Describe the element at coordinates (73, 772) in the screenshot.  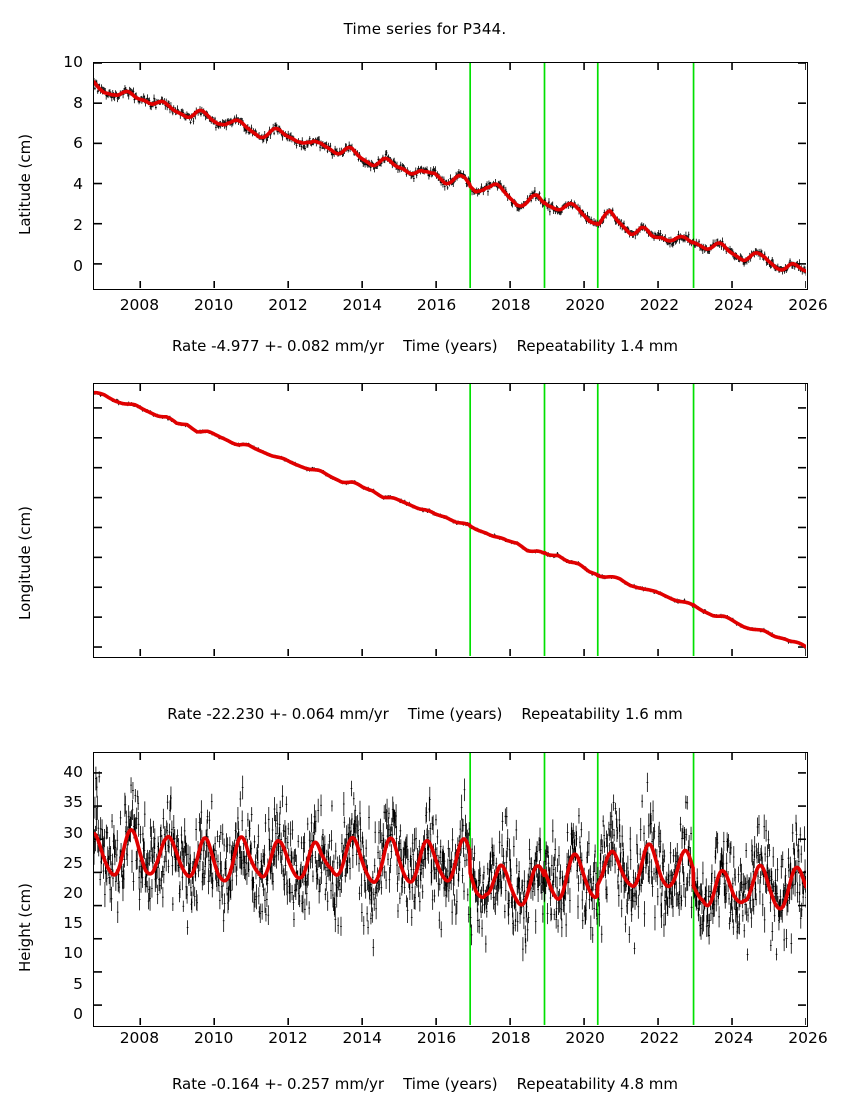
I see `ytick-label: 40` at that location.